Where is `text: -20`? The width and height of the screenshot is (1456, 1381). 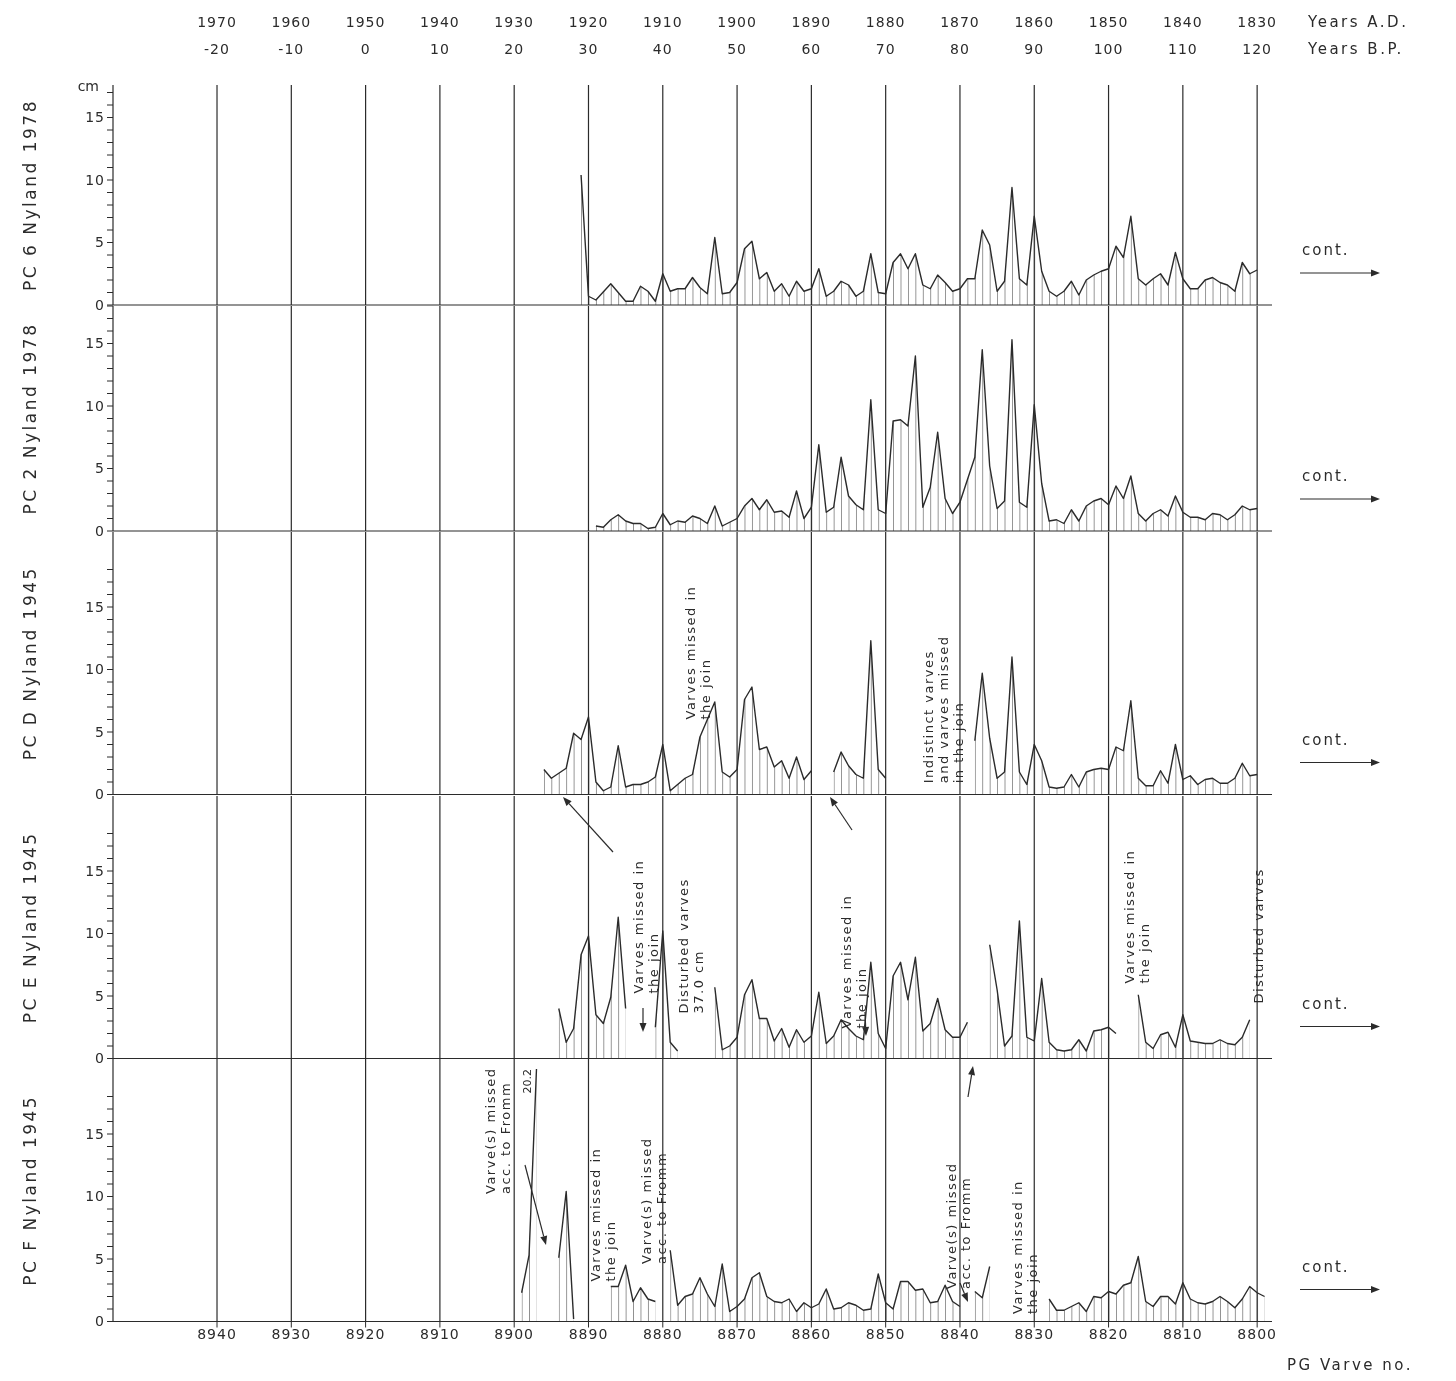
text: -20 is located at coordinates (217, 49).